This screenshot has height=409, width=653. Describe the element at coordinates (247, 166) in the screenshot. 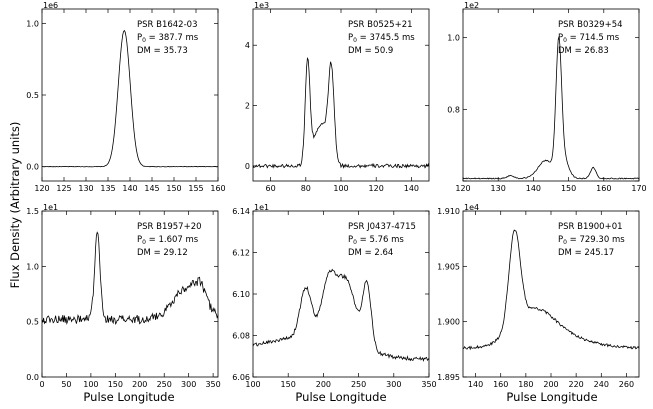

I see `y-tick-label: 0` at that location.